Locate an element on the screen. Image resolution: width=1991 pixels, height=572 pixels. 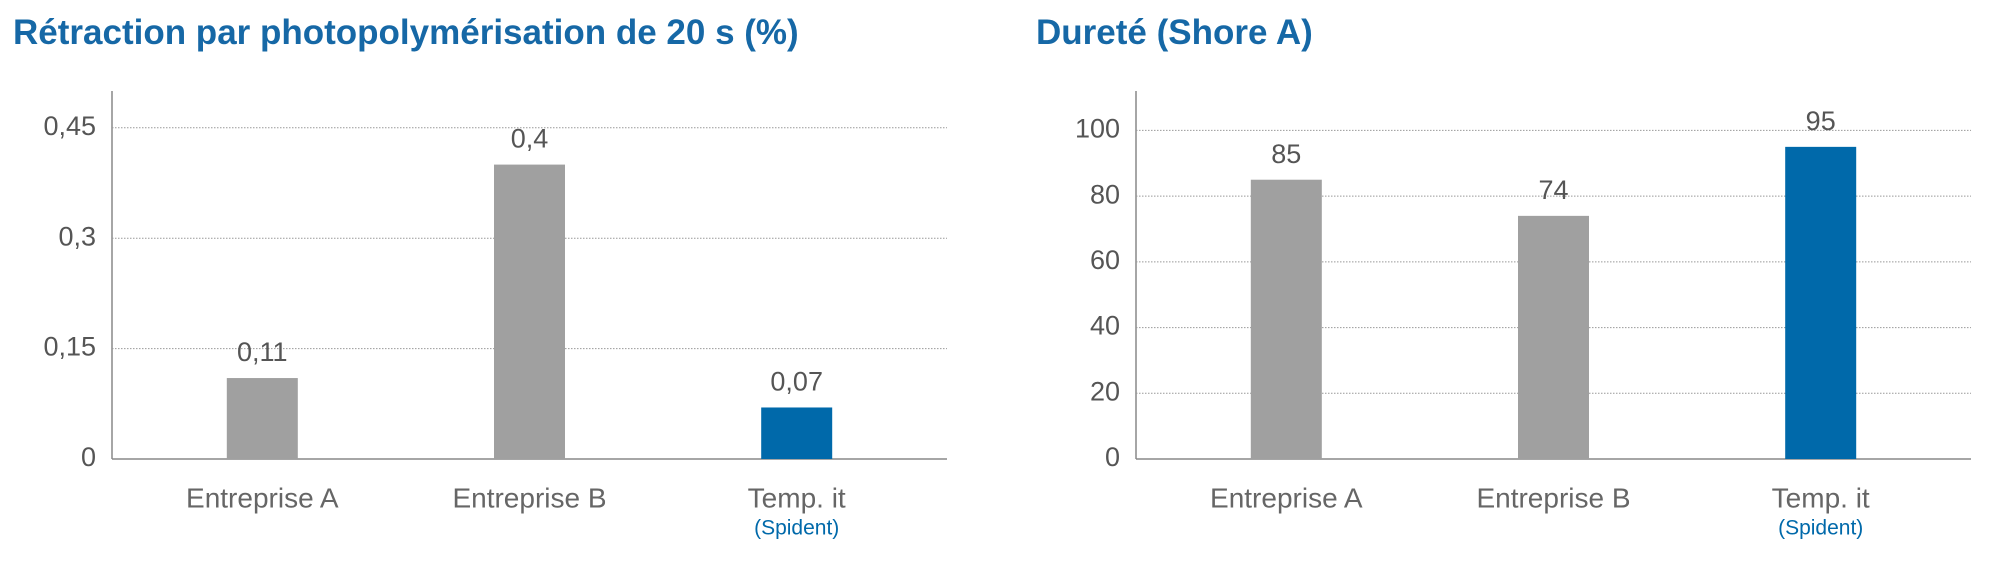
y-tick-label: 80 is located at coordinates (1105, 194).